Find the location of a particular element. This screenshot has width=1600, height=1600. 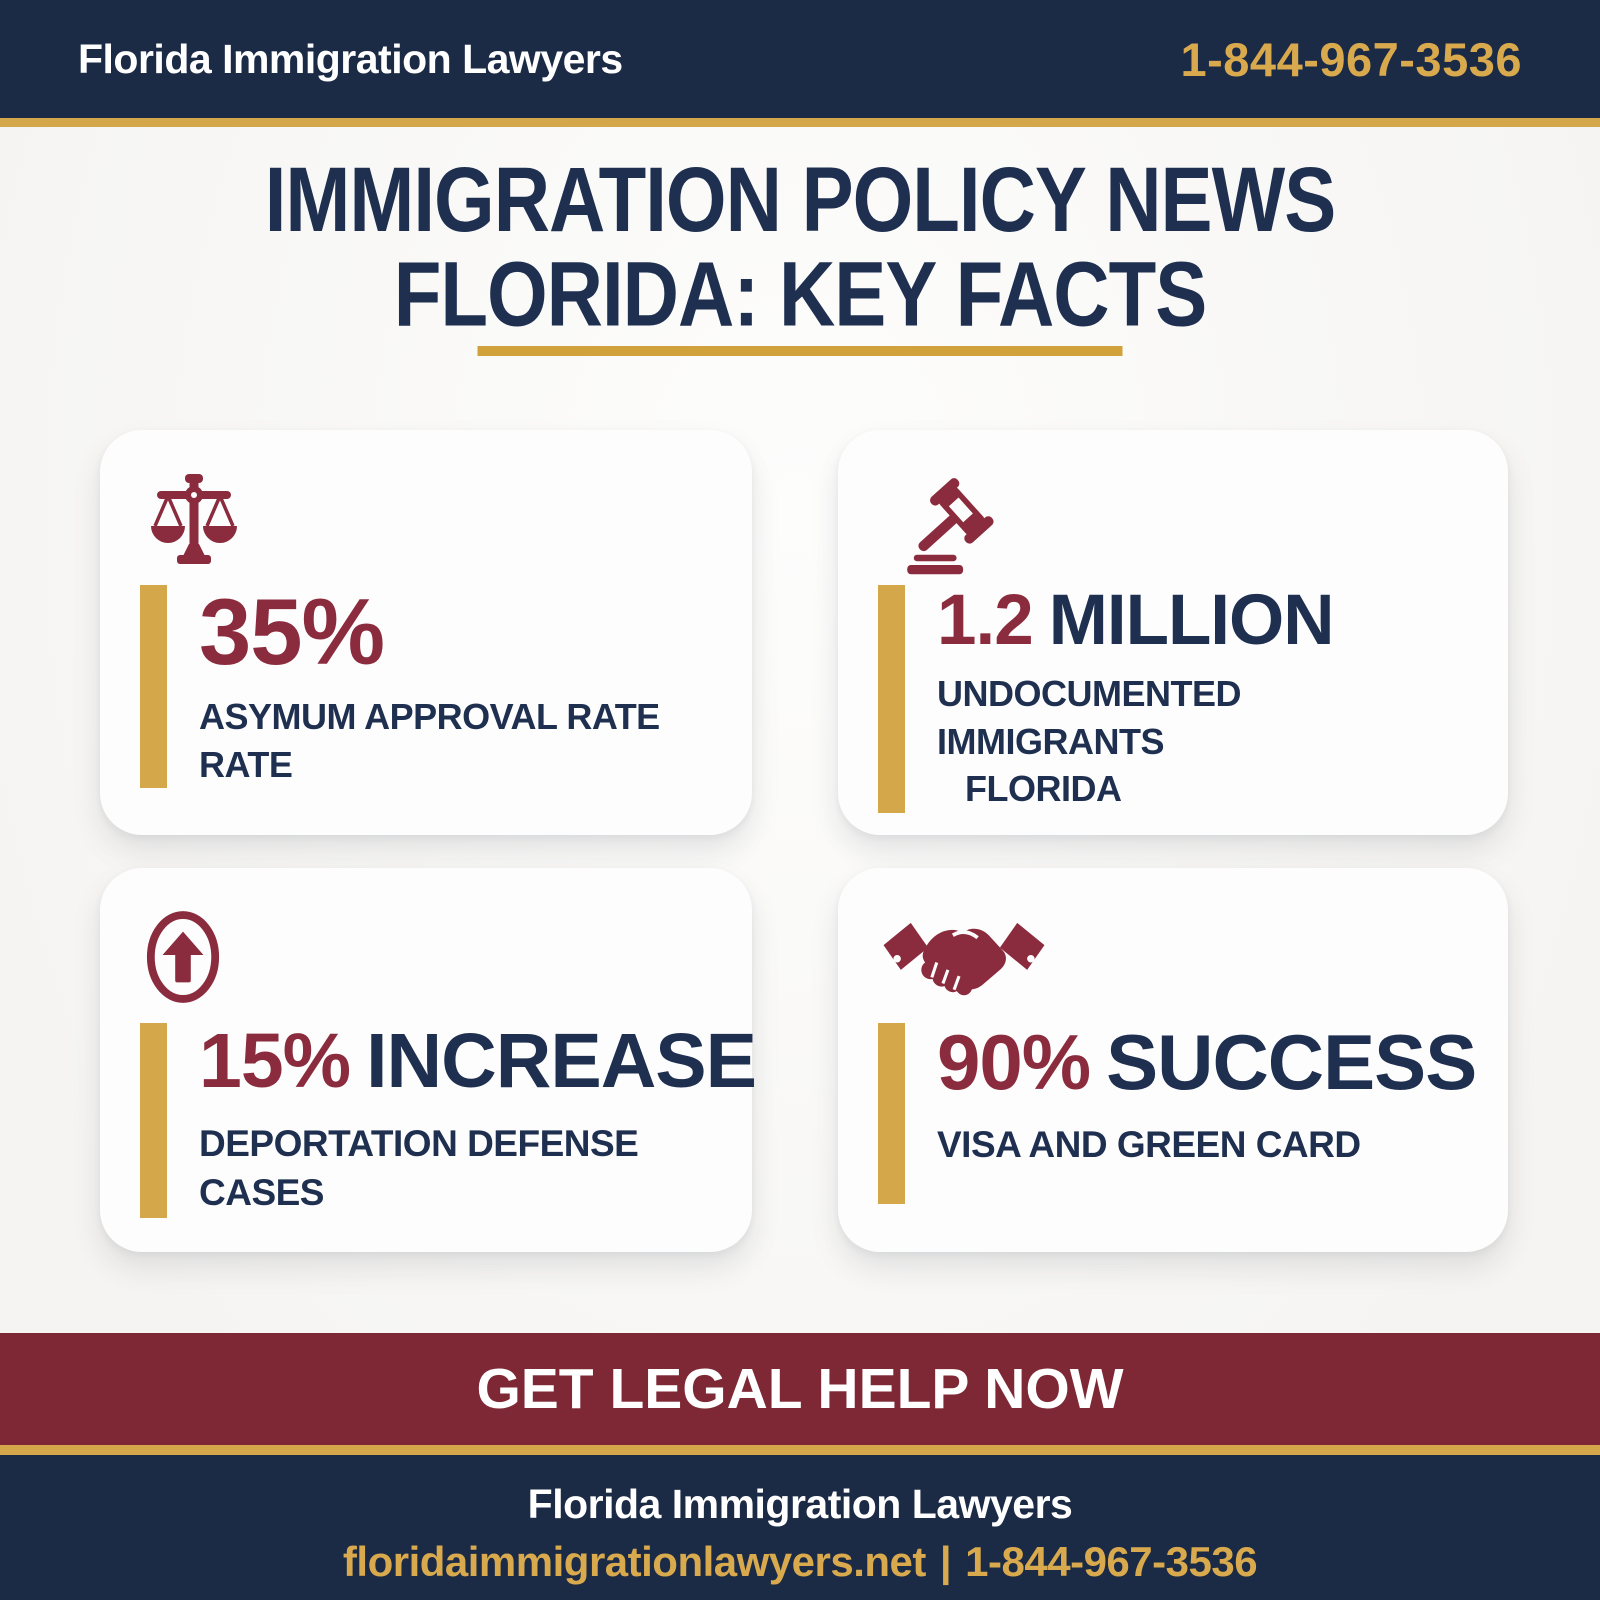

stat-suffix: INCREASE is located at coordinates (561, 1061).